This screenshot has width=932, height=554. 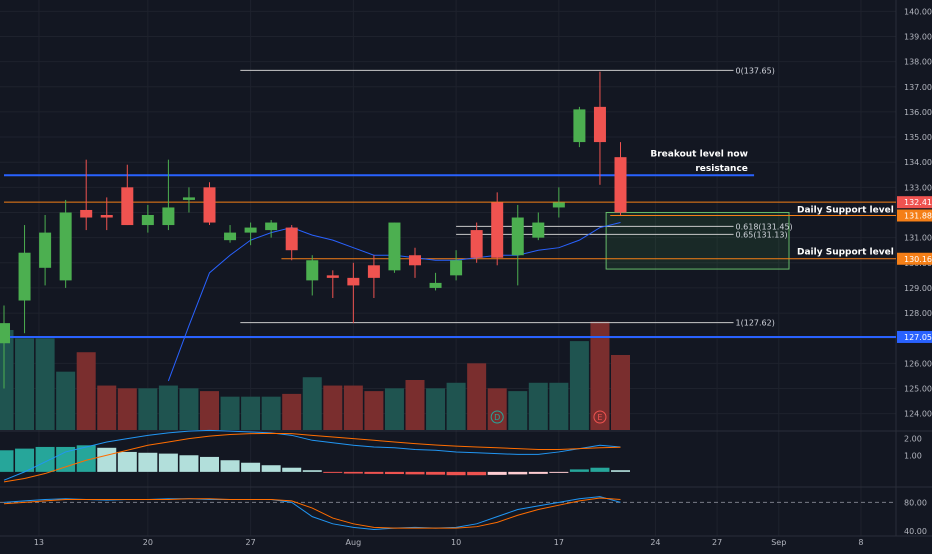 What do you see at coordinates (918, 238) in the screenshot?
I see `price-tick-label: 131.00` at bounding box center [918, 238].